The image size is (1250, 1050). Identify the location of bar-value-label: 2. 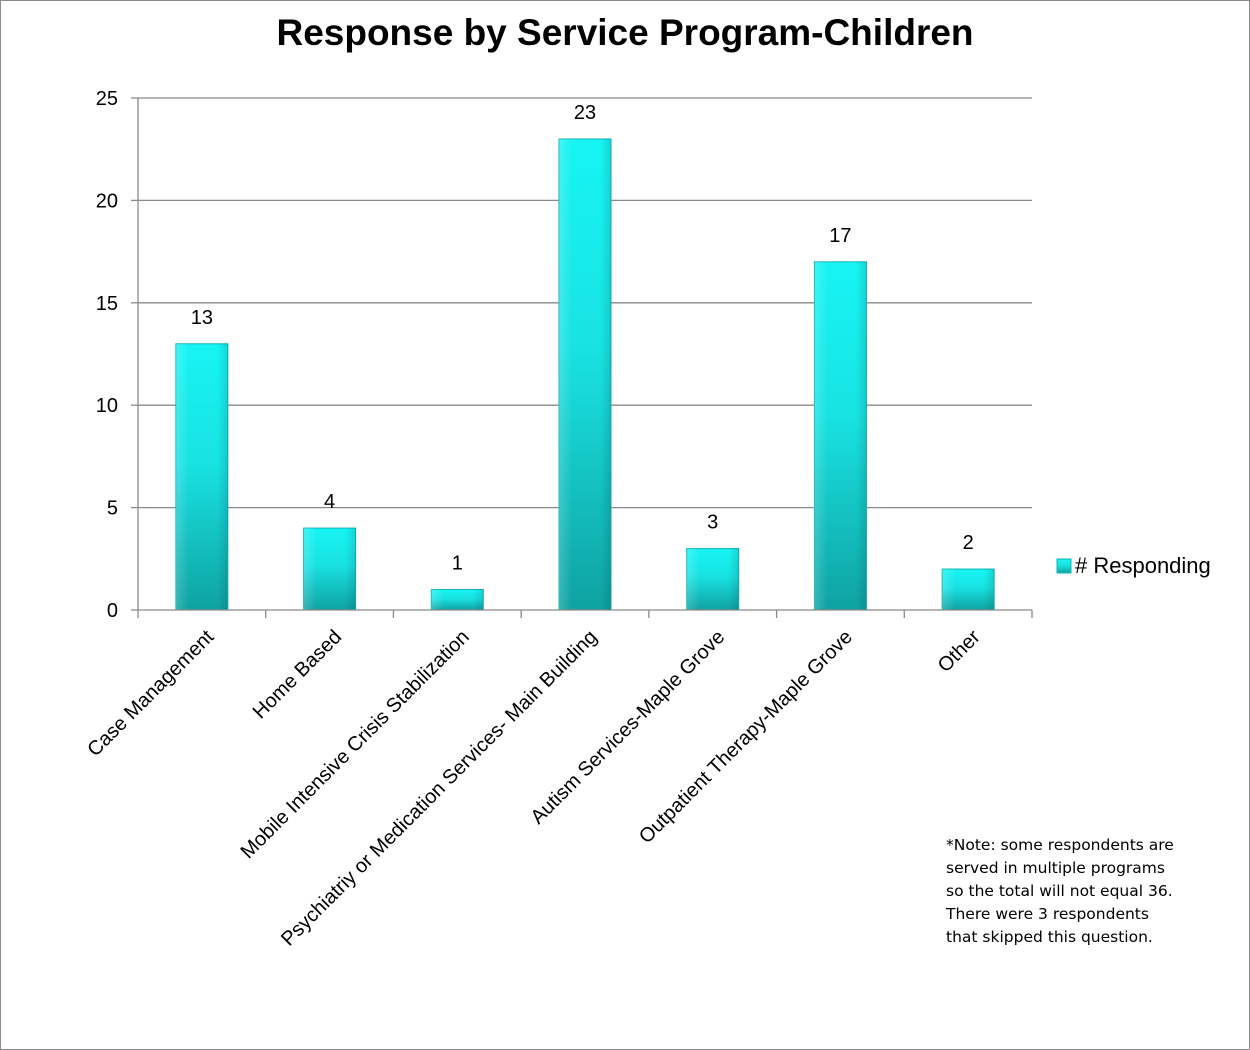
(968, 543).